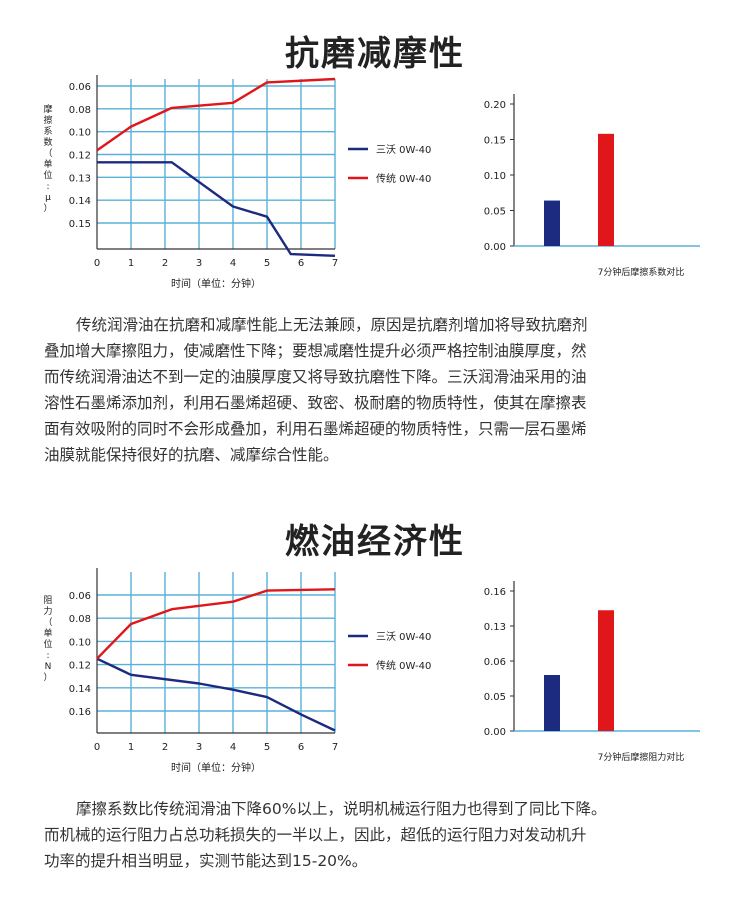 The image size is (750, 905). What do you see at coordinates (47, 611) in the screenshot?
I see `y-axis-label-char: 力` at bounding box center [47, 611].